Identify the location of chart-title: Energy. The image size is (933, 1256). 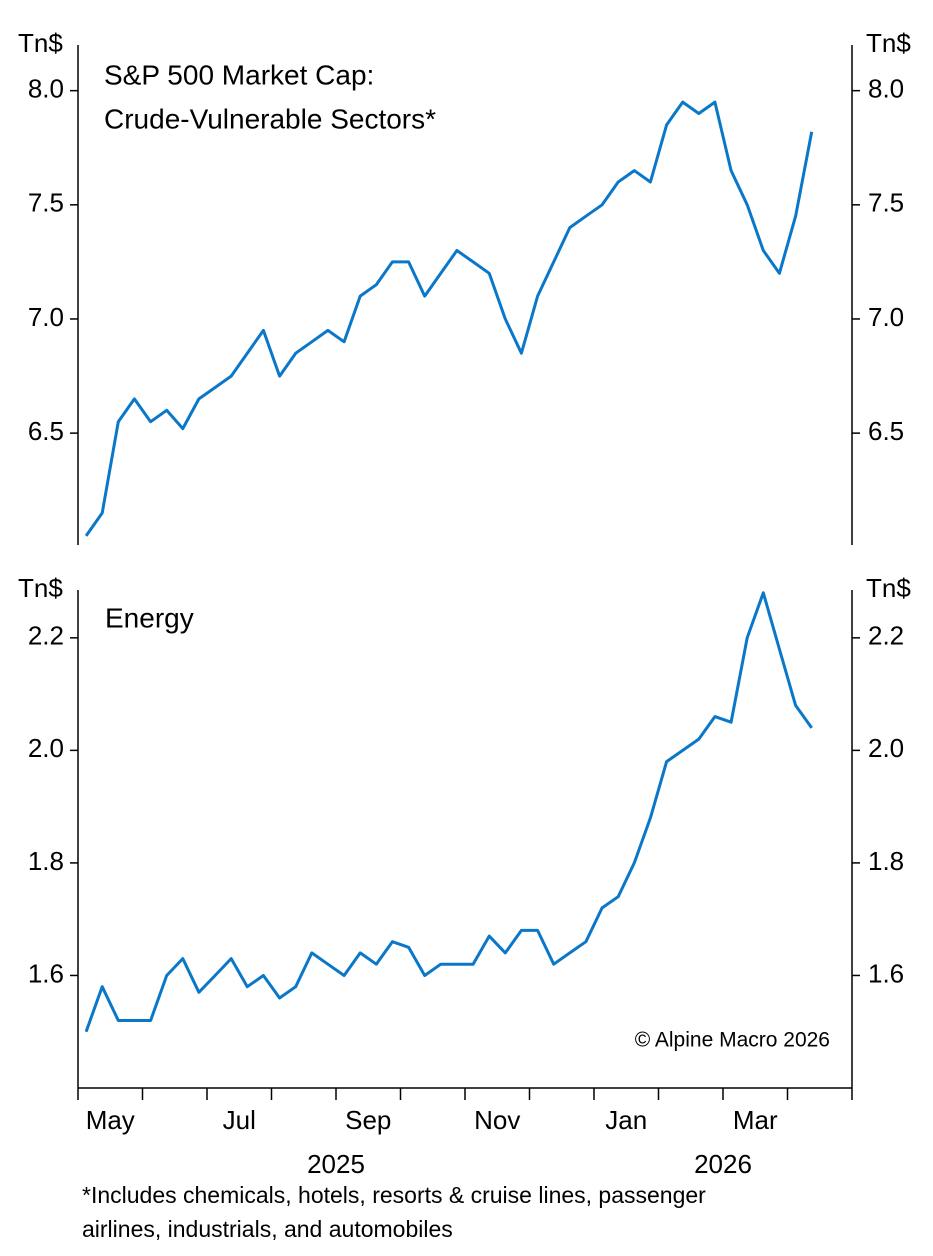
(149, 617).